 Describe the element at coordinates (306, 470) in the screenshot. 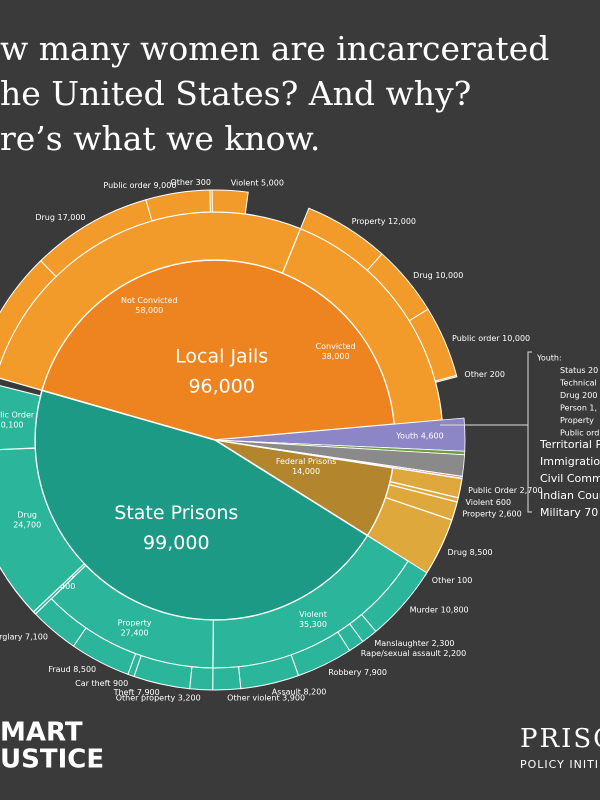

I see `group-label-value: 14,000` at that location.